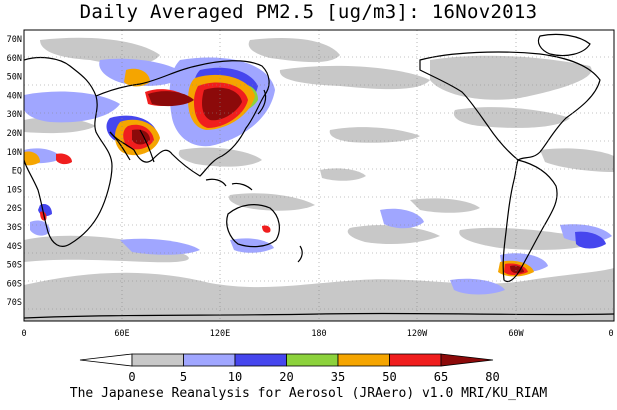 Image resolution: width=617 pixels, height=410 pixels. Describe the element at coordinates (14, 303) in the screenshot. I see `lat-label: 70S` at that location.